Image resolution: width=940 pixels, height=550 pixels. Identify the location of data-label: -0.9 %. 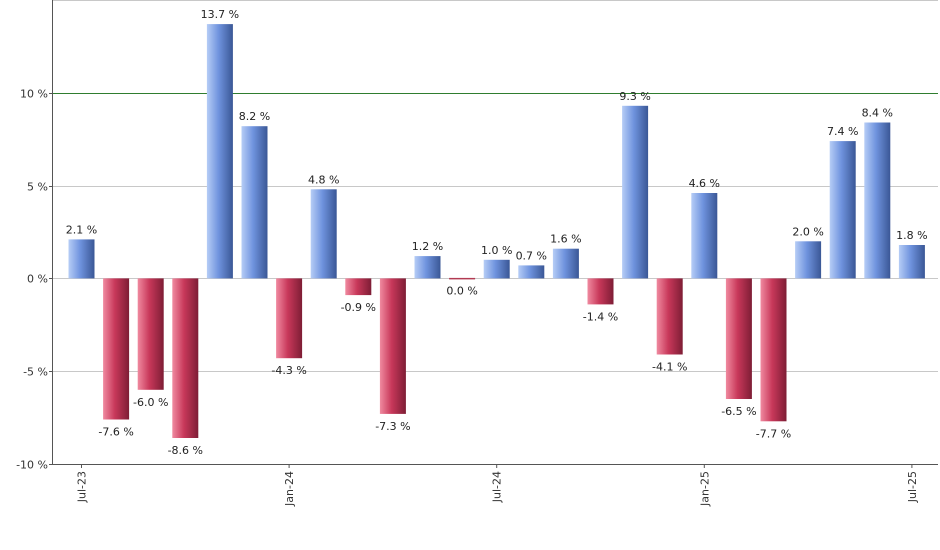
(358, 307).